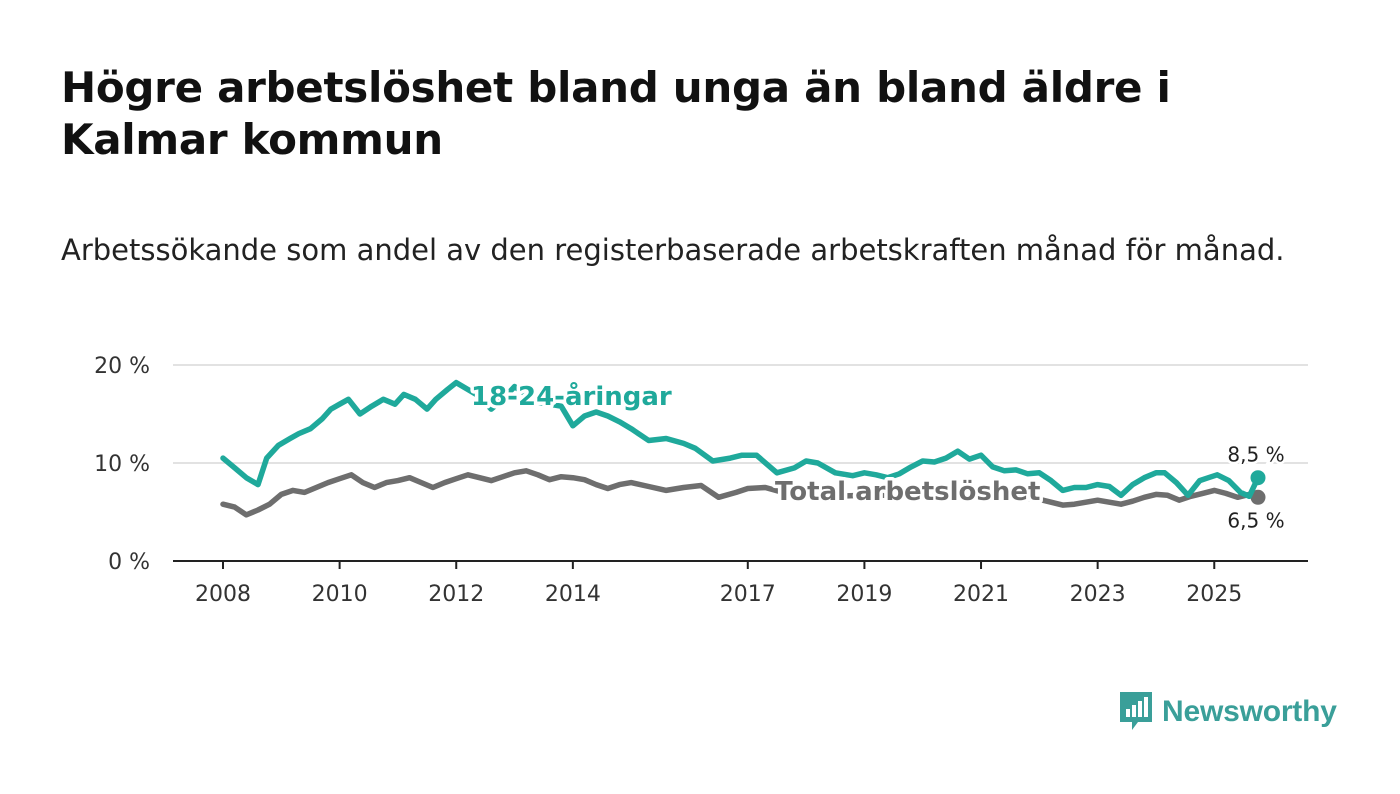 This screenshot has width=1400, height=794. I want to click on x-tick-label: 2025, so click(1214, 594).